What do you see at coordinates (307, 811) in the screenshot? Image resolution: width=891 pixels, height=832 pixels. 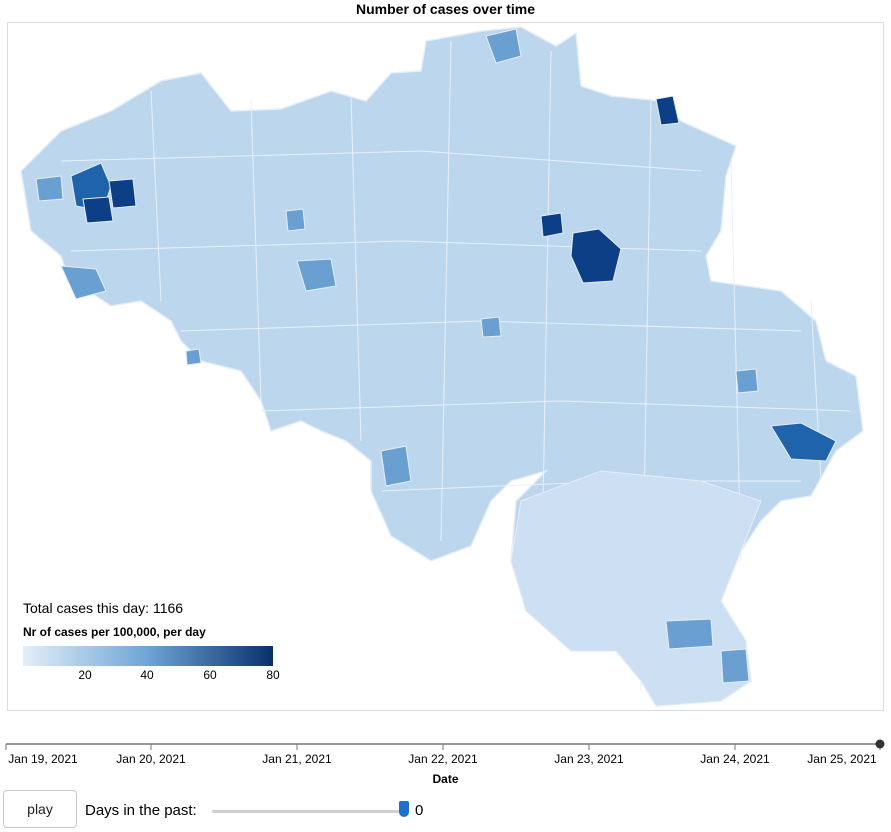 I see `days-in-past-slider` at bounding box center [307, 811].